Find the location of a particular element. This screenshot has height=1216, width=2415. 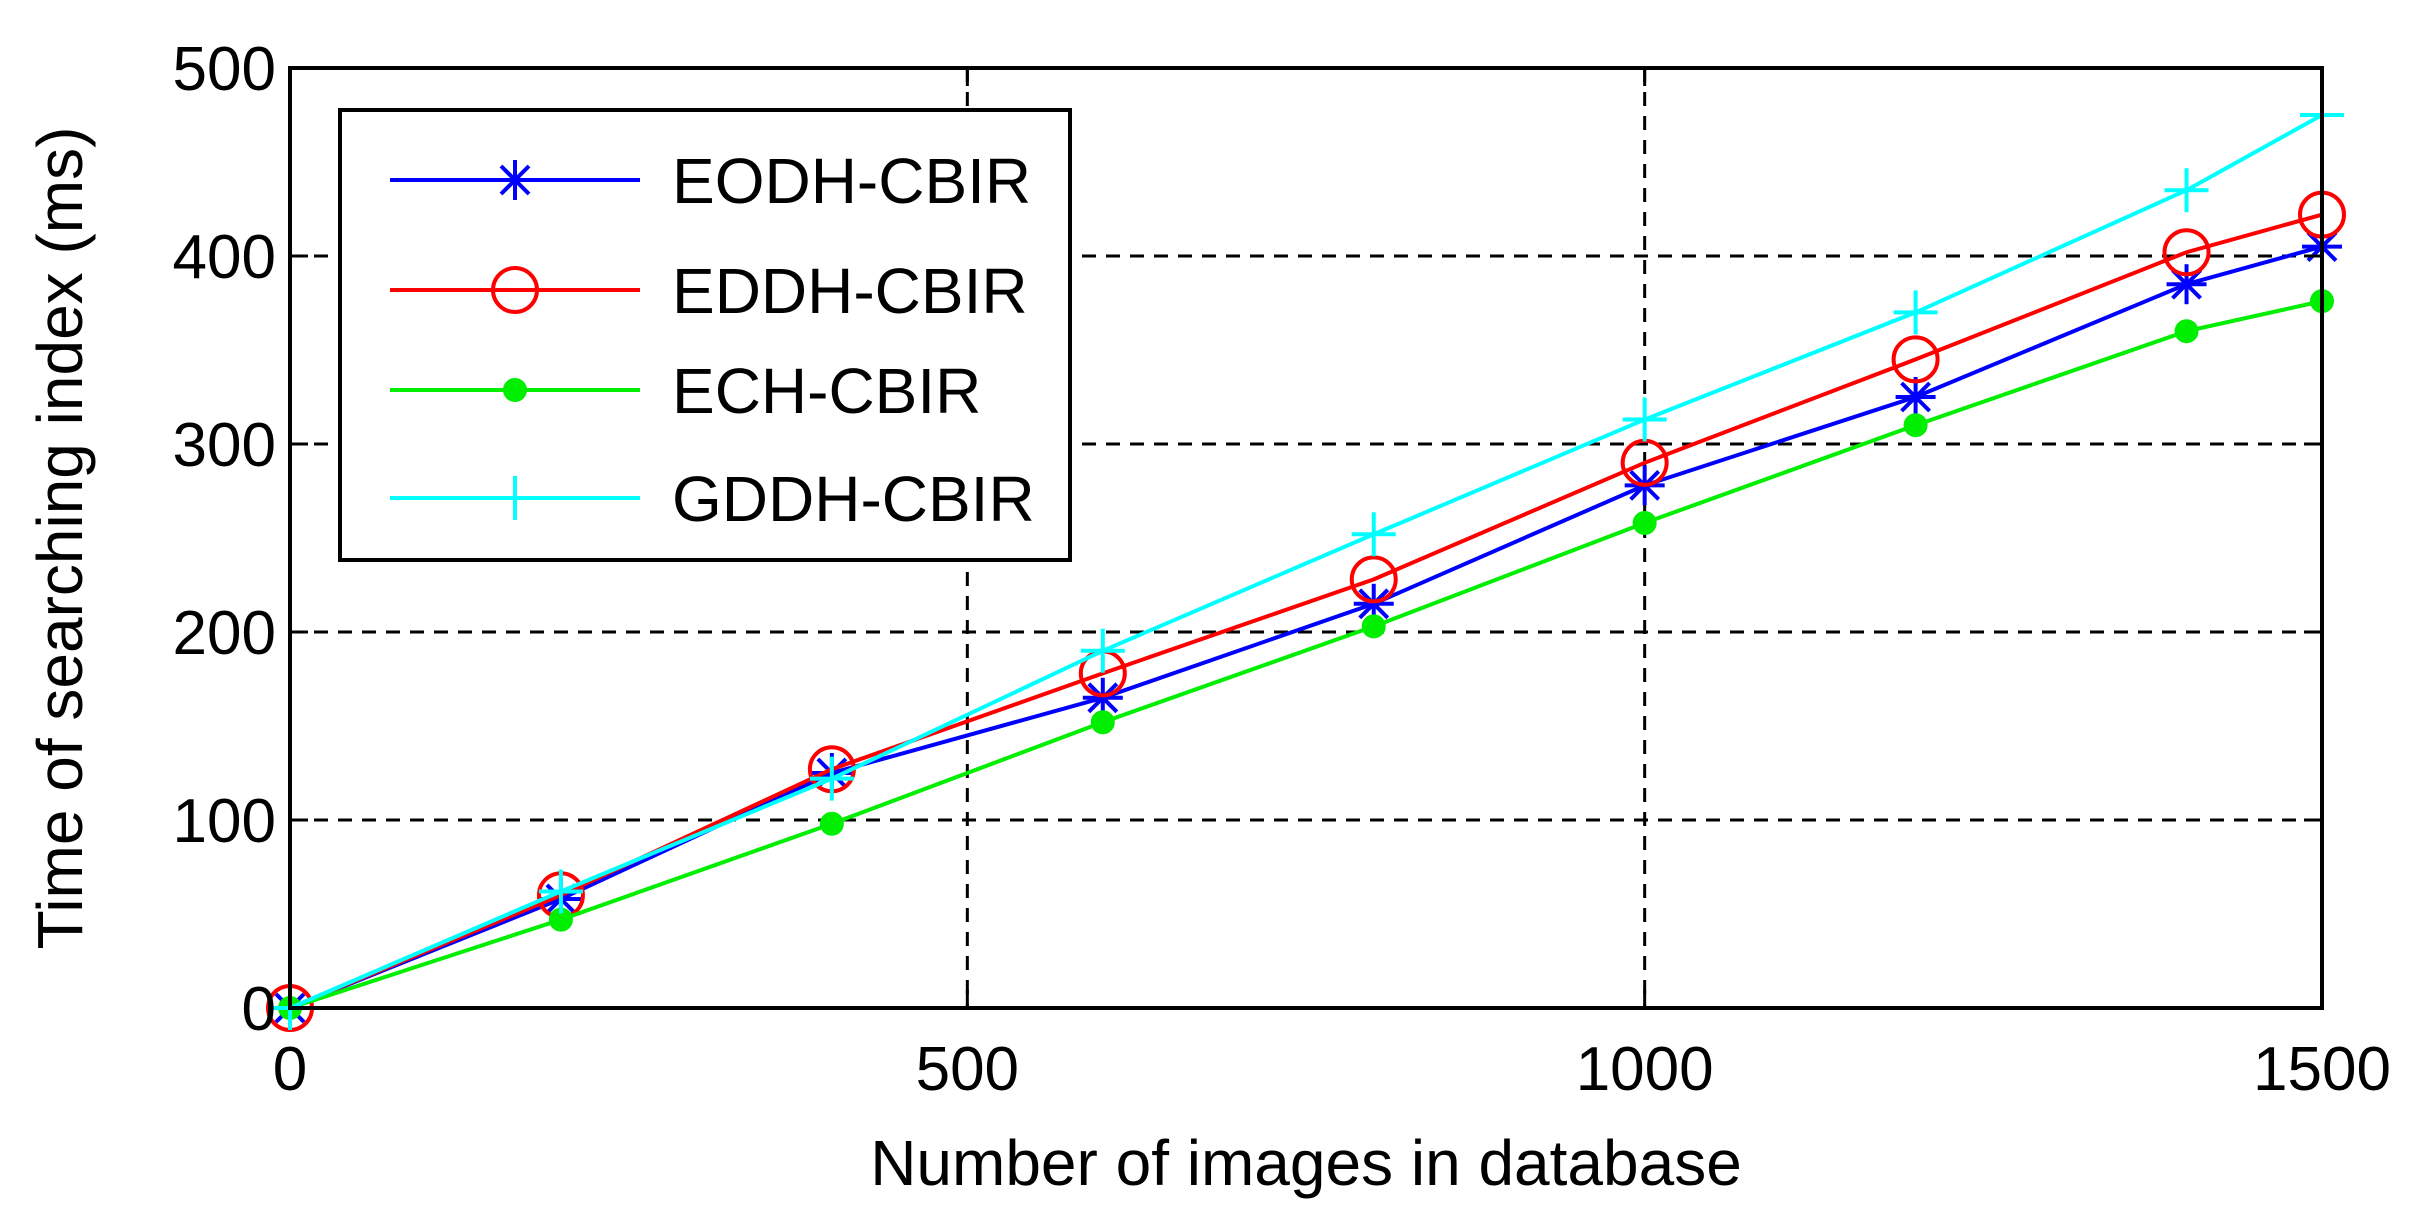

legend-item-ech-cbir: ECH-CBIR is located at coordinates (685, 391).